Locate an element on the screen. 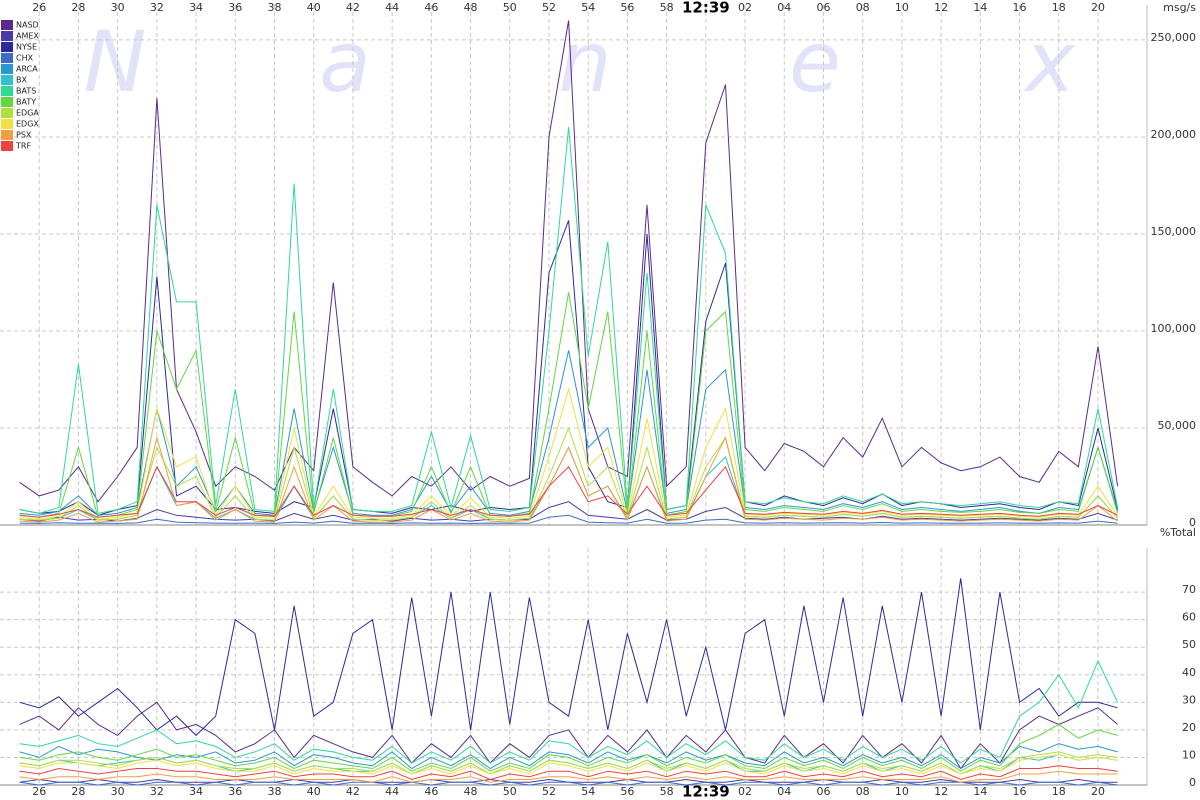  x-tick-label: 04 is located at coordinates (784, 7).